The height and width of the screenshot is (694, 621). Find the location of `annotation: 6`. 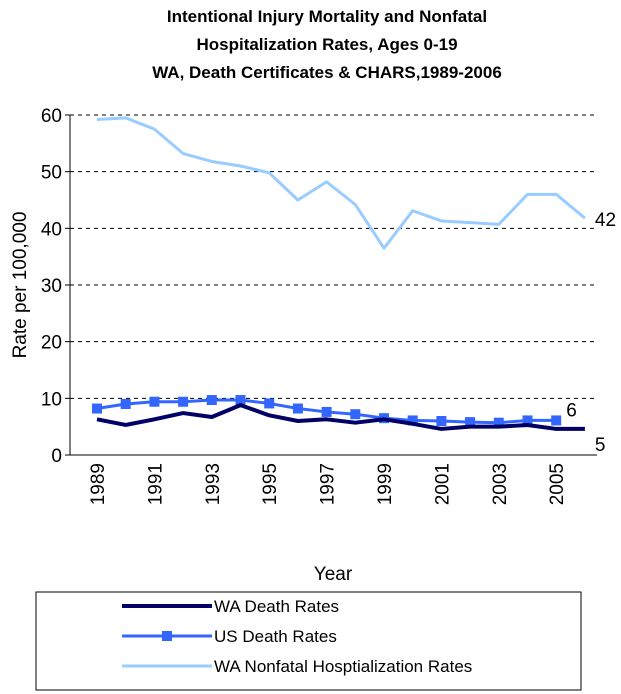

annotation: 6 is located at coordinates (571, 410).